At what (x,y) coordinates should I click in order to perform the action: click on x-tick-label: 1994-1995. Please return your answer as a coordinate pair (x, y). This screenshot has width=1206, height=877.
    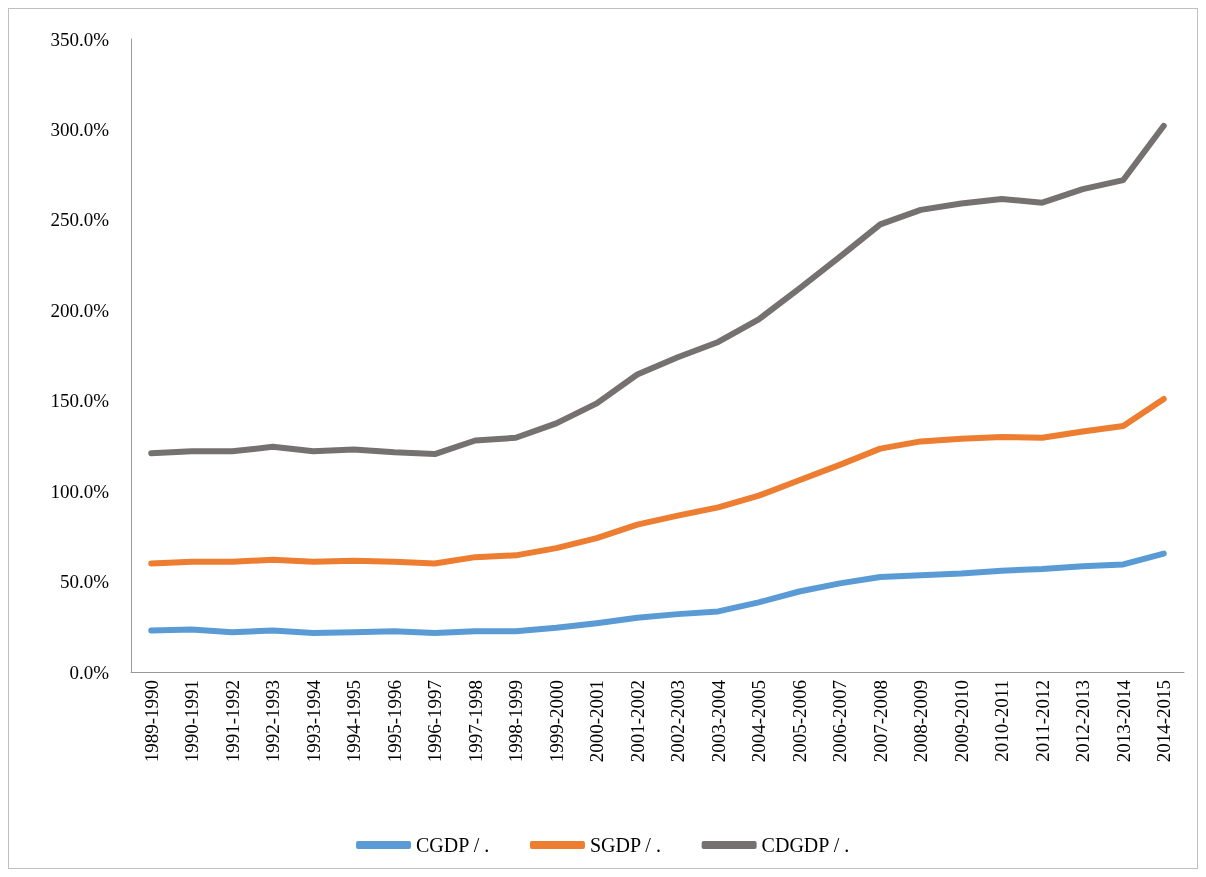
    Looking at the image, I should click on (354, 721).